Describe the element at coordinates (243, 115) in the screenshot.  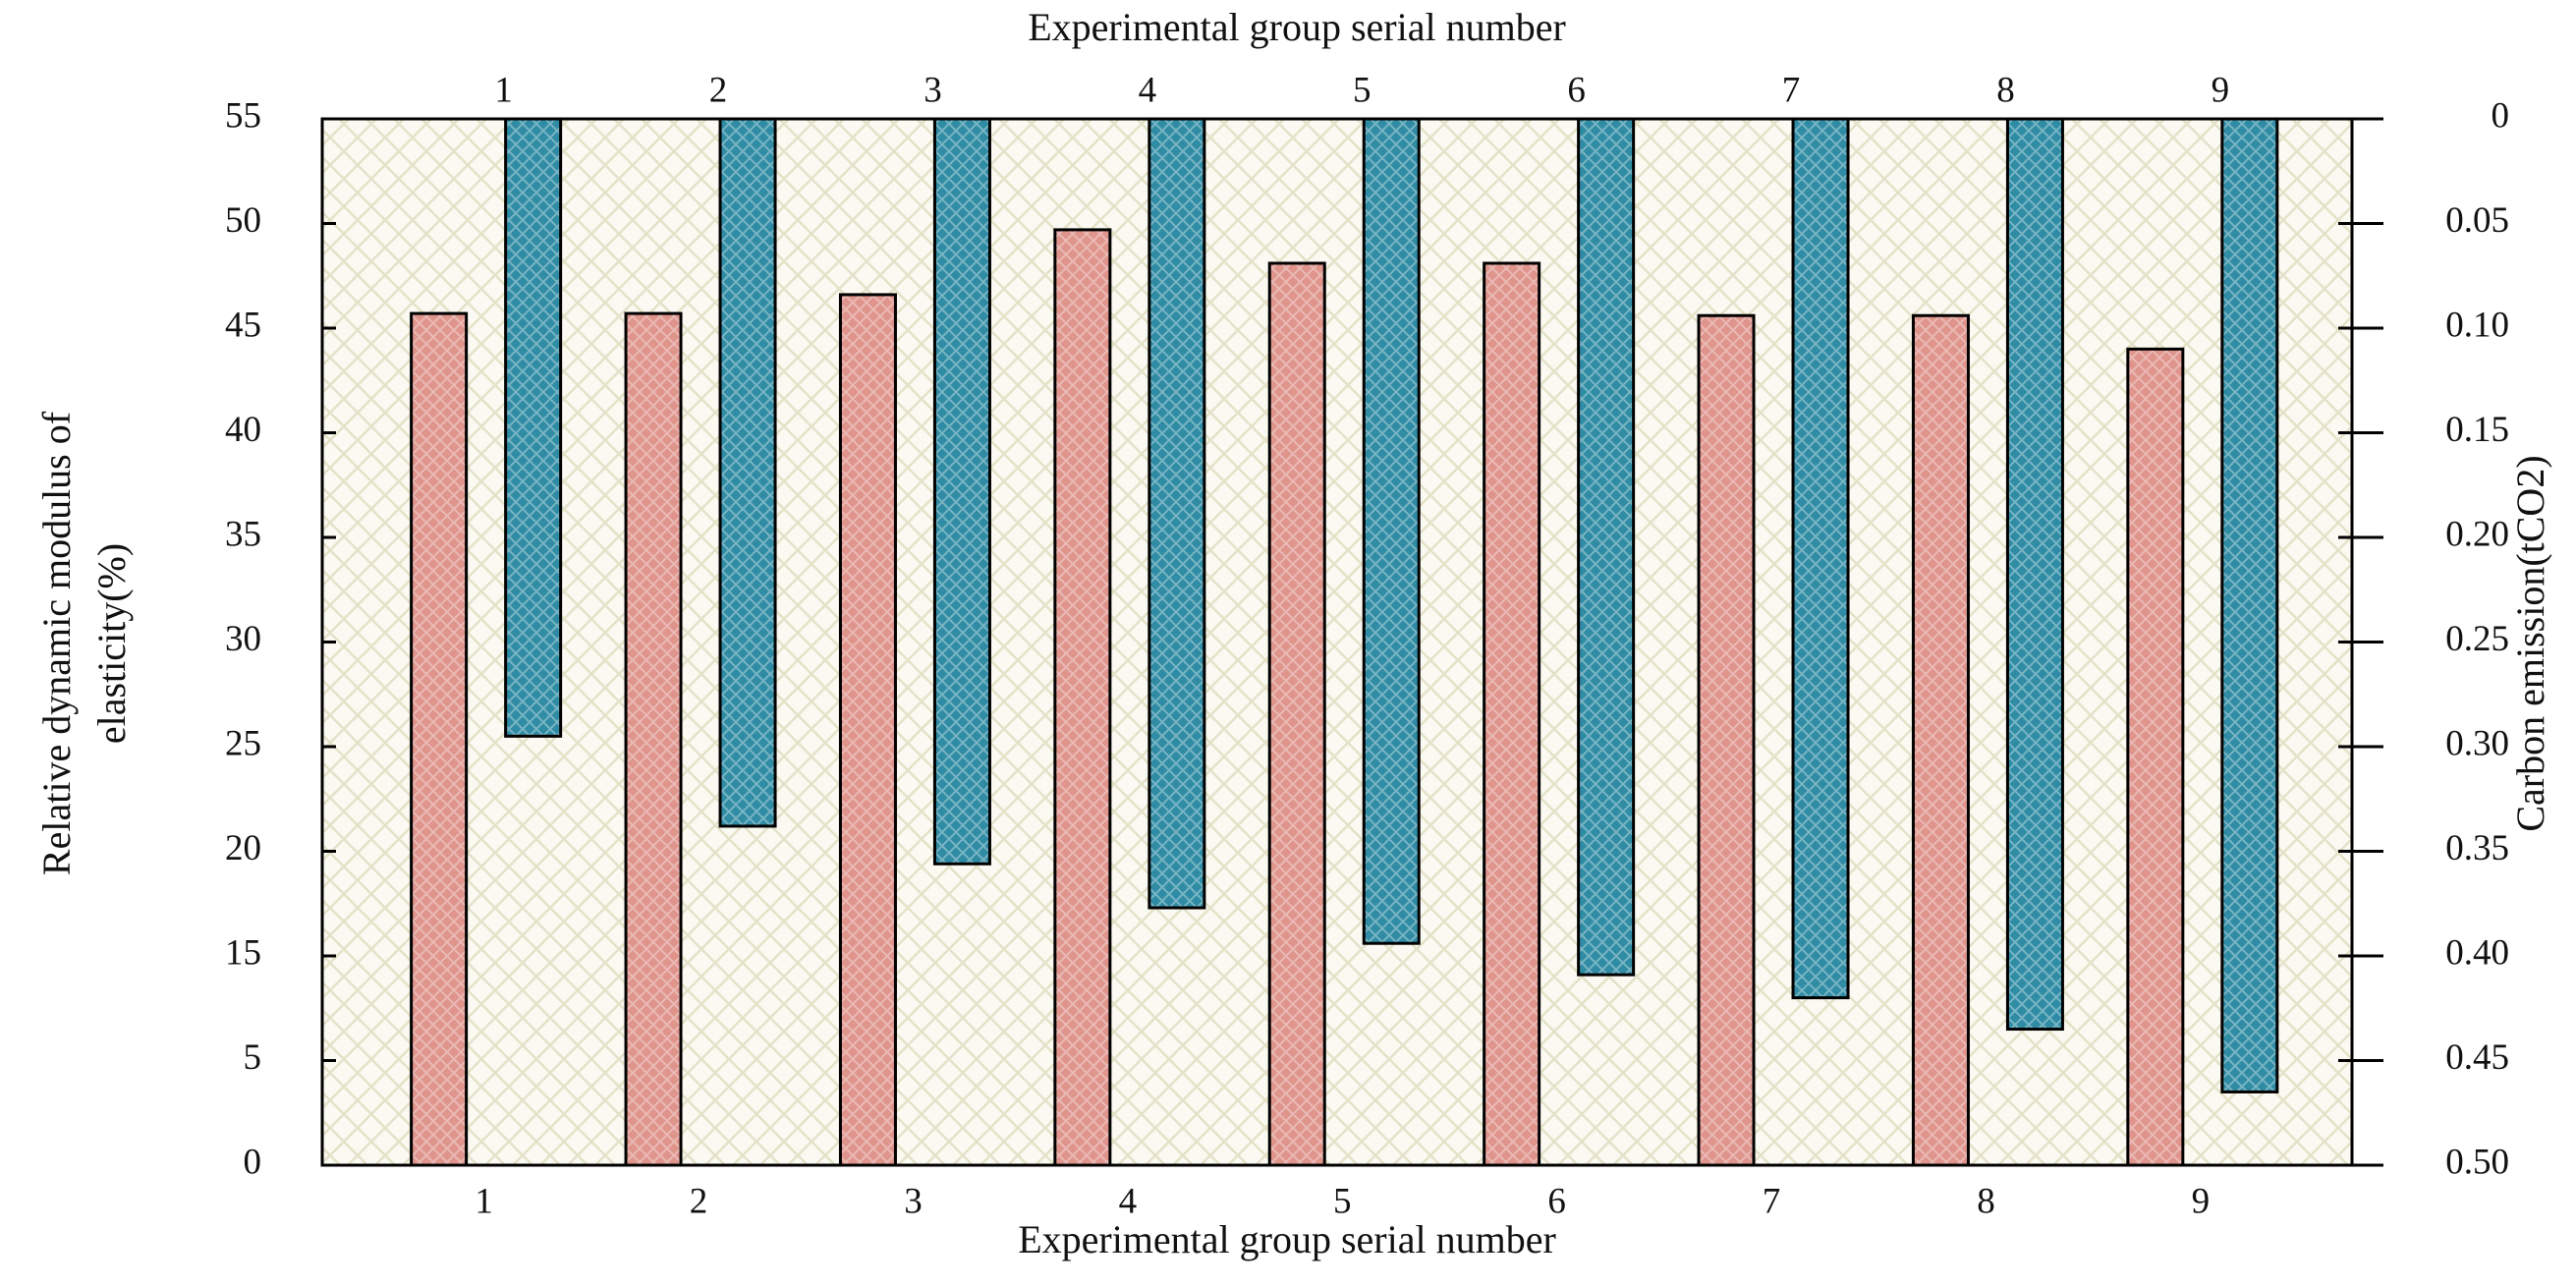
I see `y-tick-label: 55` at that location.